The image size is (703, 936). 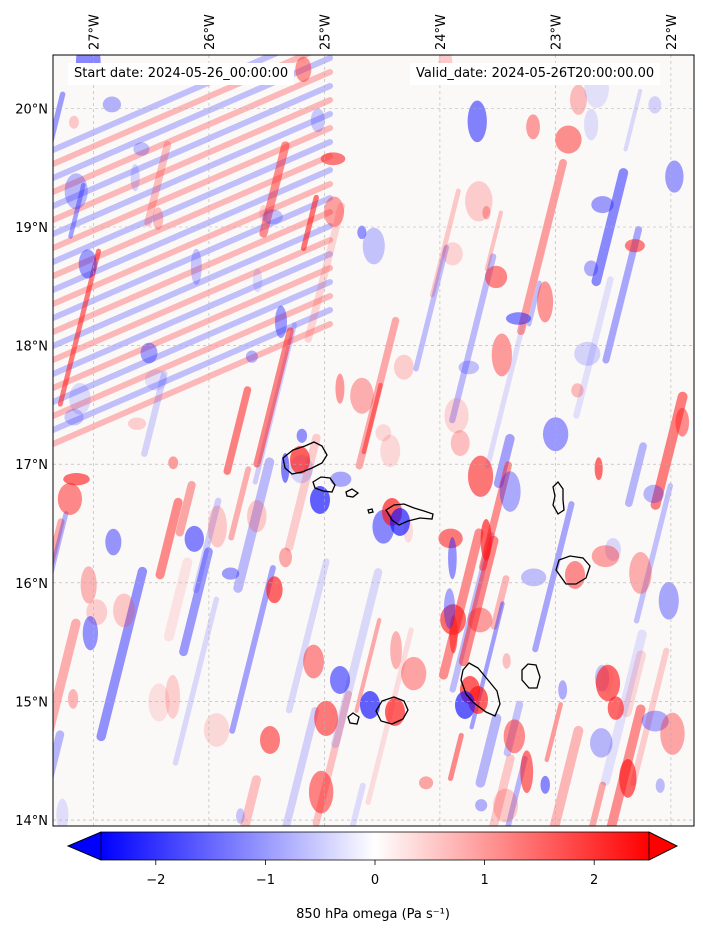 I want to click on start-date-label: Start date: 2024-05-26_00:00:00, so click(x=181, y=74).